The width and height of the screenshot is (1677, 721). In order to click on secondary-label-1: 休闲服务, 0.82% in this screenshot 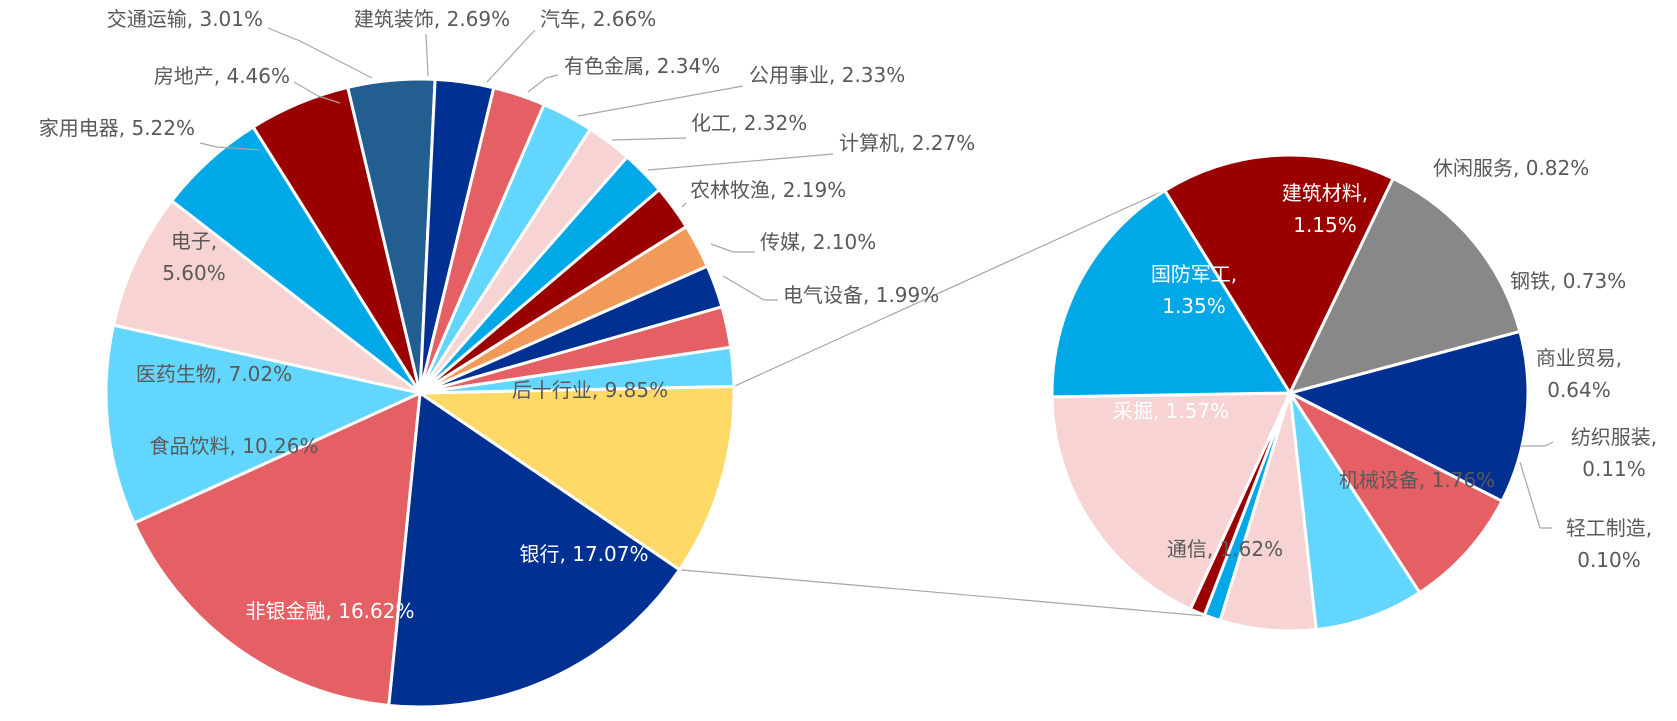, I will do `click(1511, 168)`.